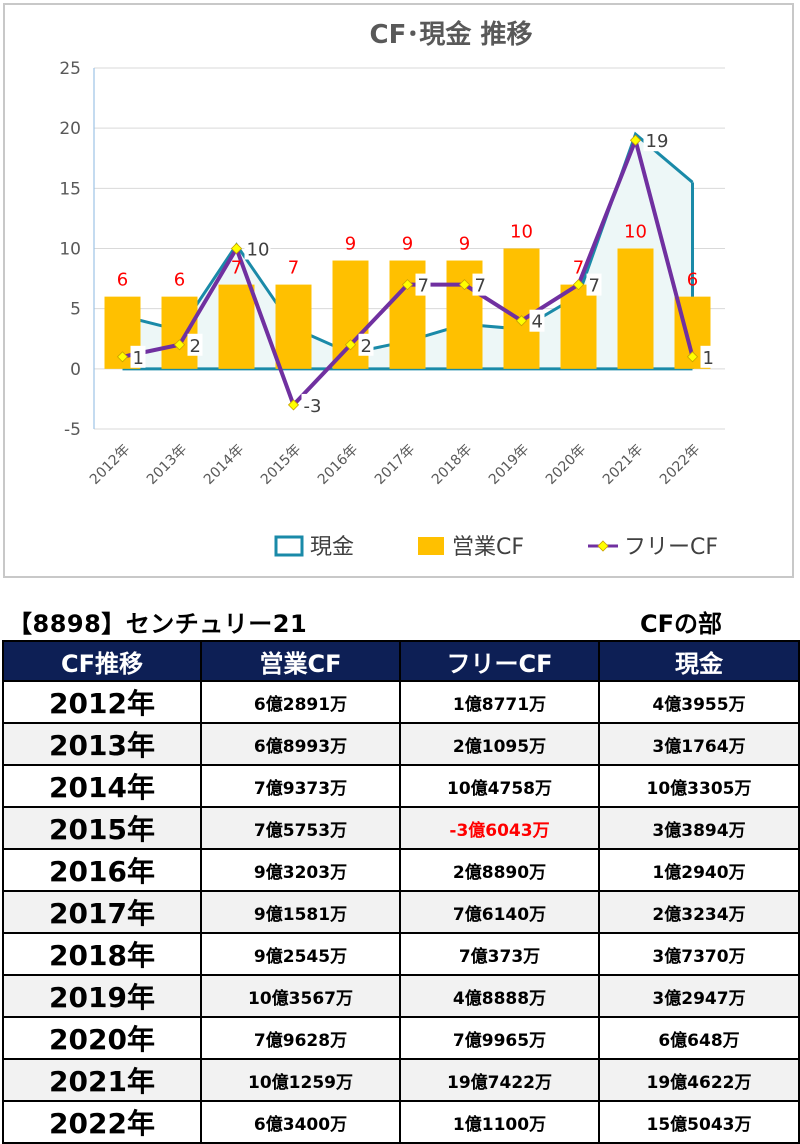  What do you see at coordinates (699, 661) in the screenshot?
I see `header-cash: 現金` at bounding box center [699, 661].